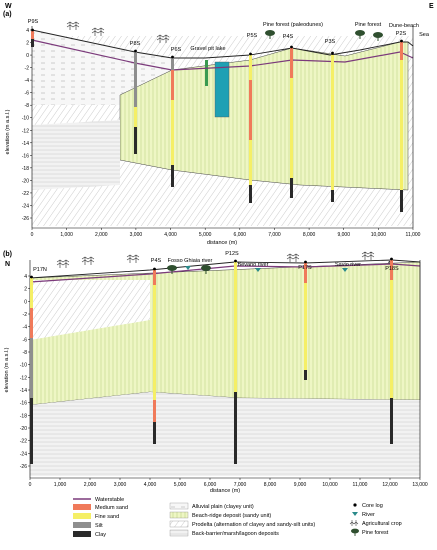 The height and width of the screenshot is (550, 437). Describe the element at coordinates (206, 73) in the screenshot. I see `gravel-pit-edge` at that location.